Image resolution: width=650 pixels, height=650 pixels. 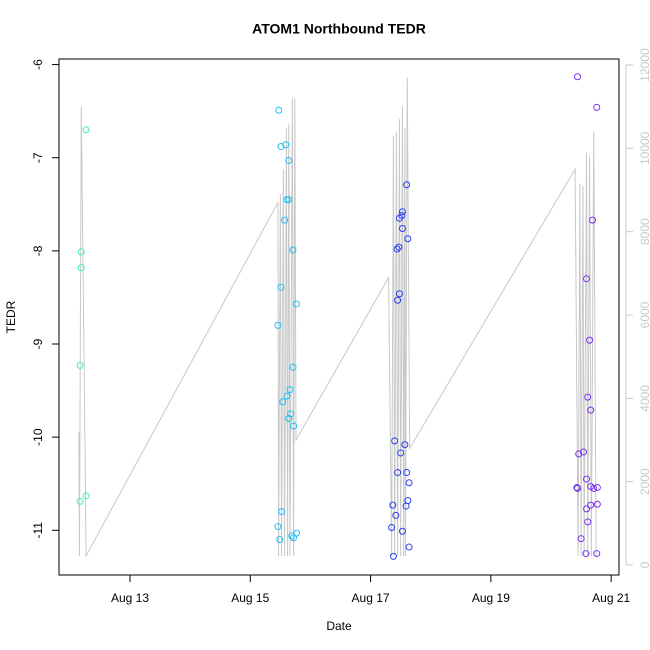 I want to click on x-tick-label: Aug 13, so click(x=130, y=598).